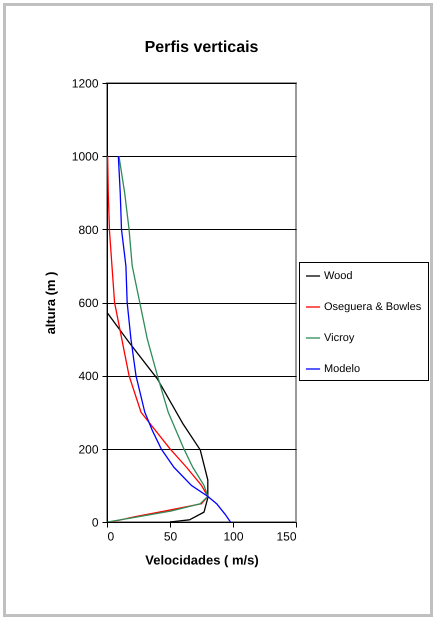 The height and width of the screenshot is (620, 436). I want to click on legend-label: Oseguera & Bowles, so click(373, 307).